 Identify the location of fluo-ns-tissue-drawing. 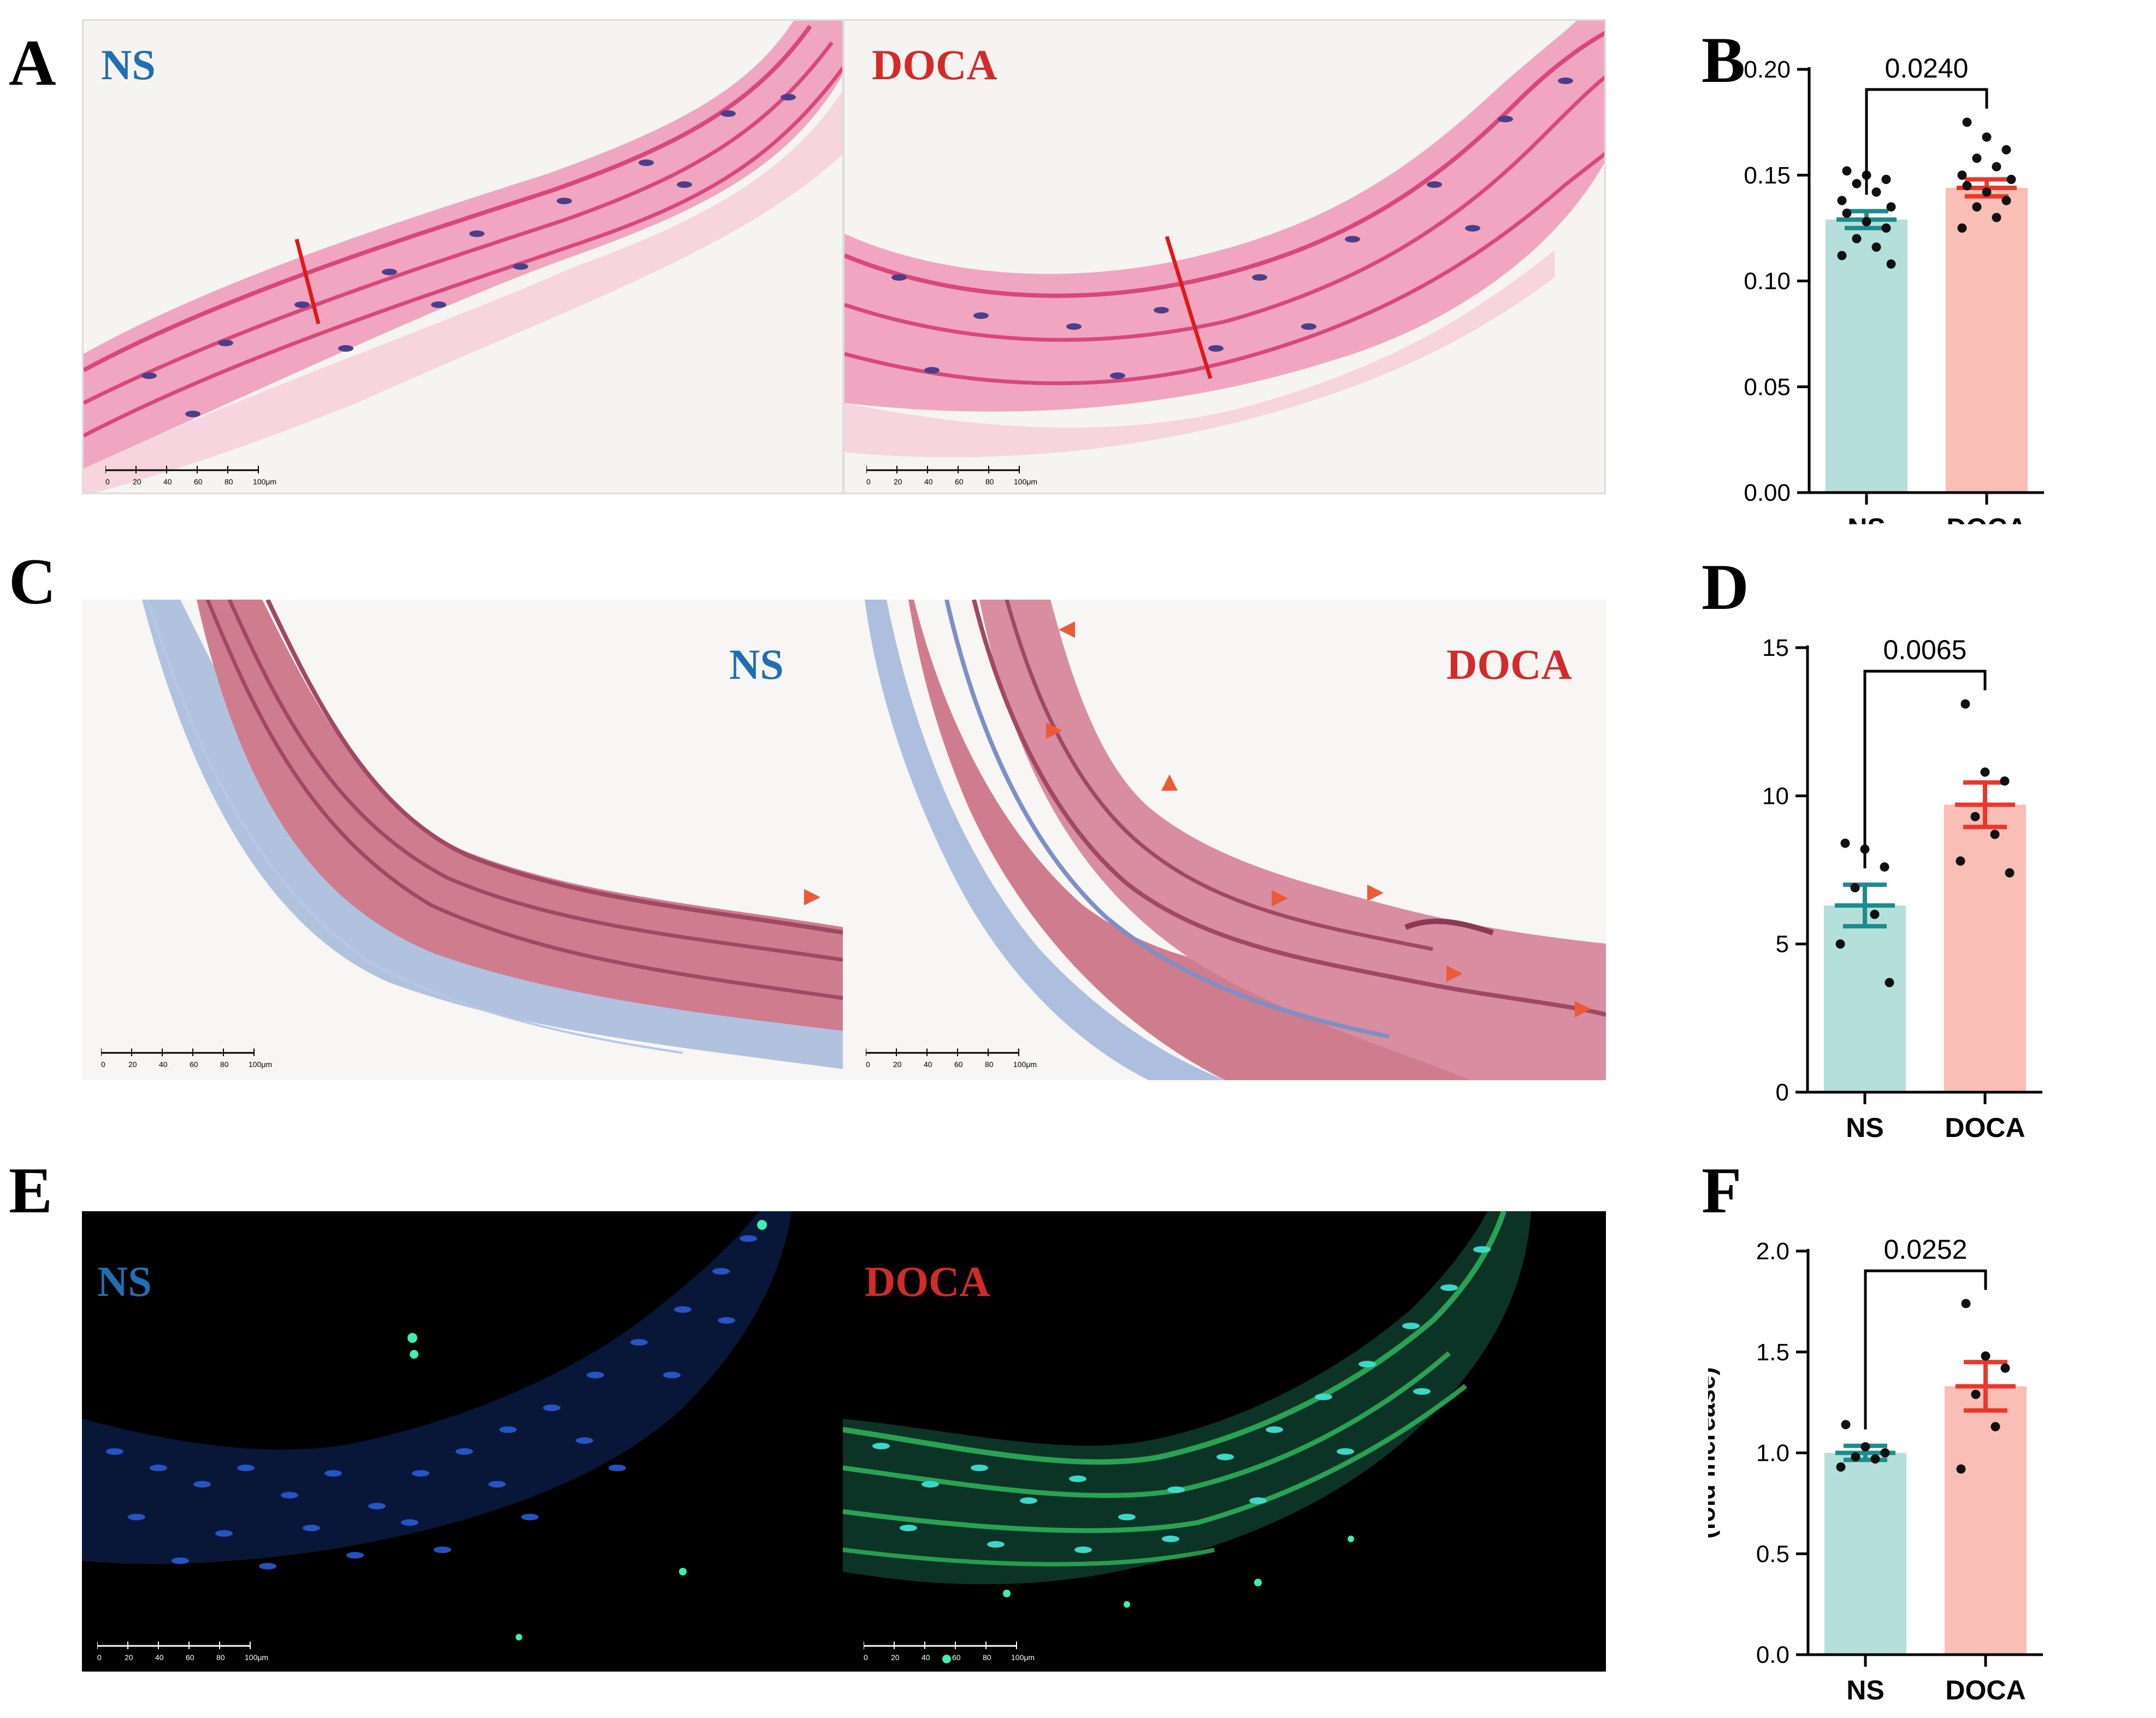
(437, 1425).